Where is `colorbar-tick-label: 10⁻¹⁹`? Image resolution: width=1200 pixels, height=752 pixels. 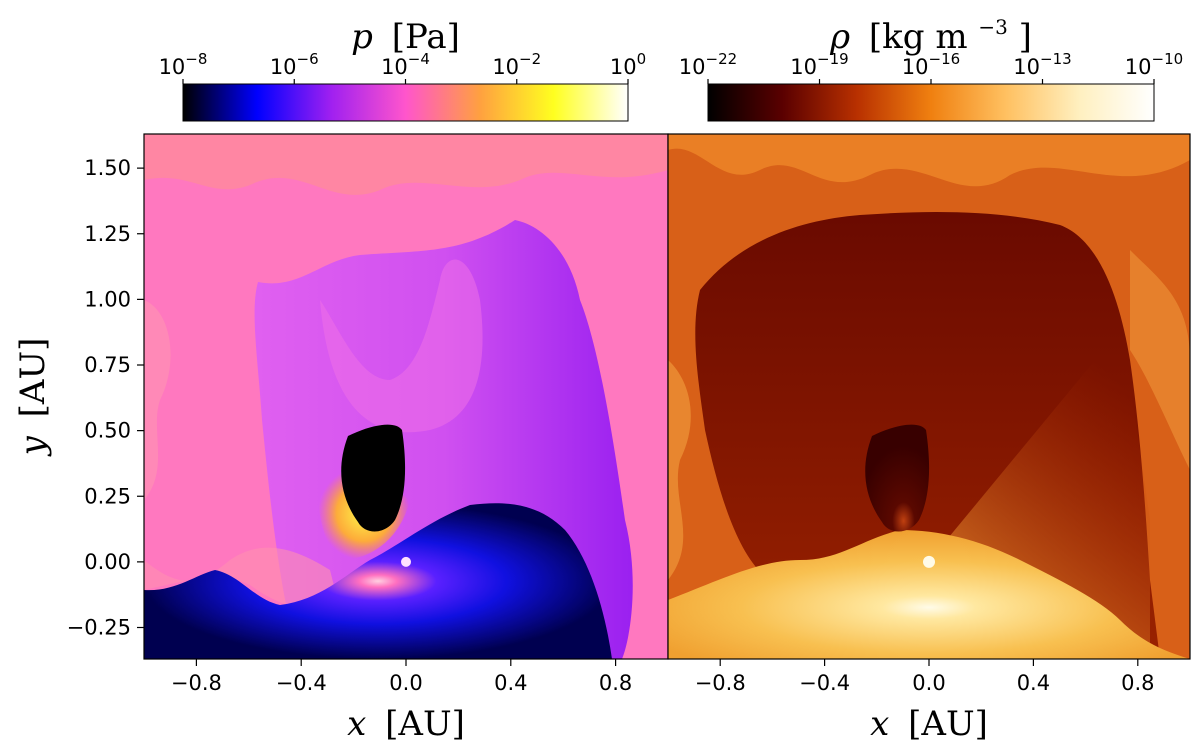 colorbar-tick-label: 10⁻¹⁹ is located at coordinates (819, 64).